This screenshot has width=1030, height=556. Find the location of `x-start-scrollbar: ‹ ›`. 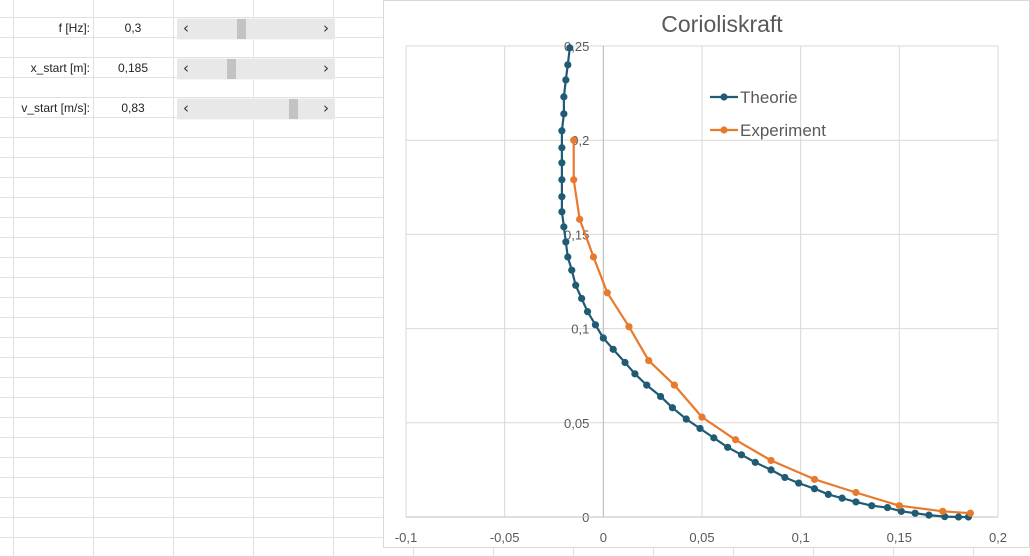

x-start-scrollbar: ‹ › is located at coordinates (256, 69).